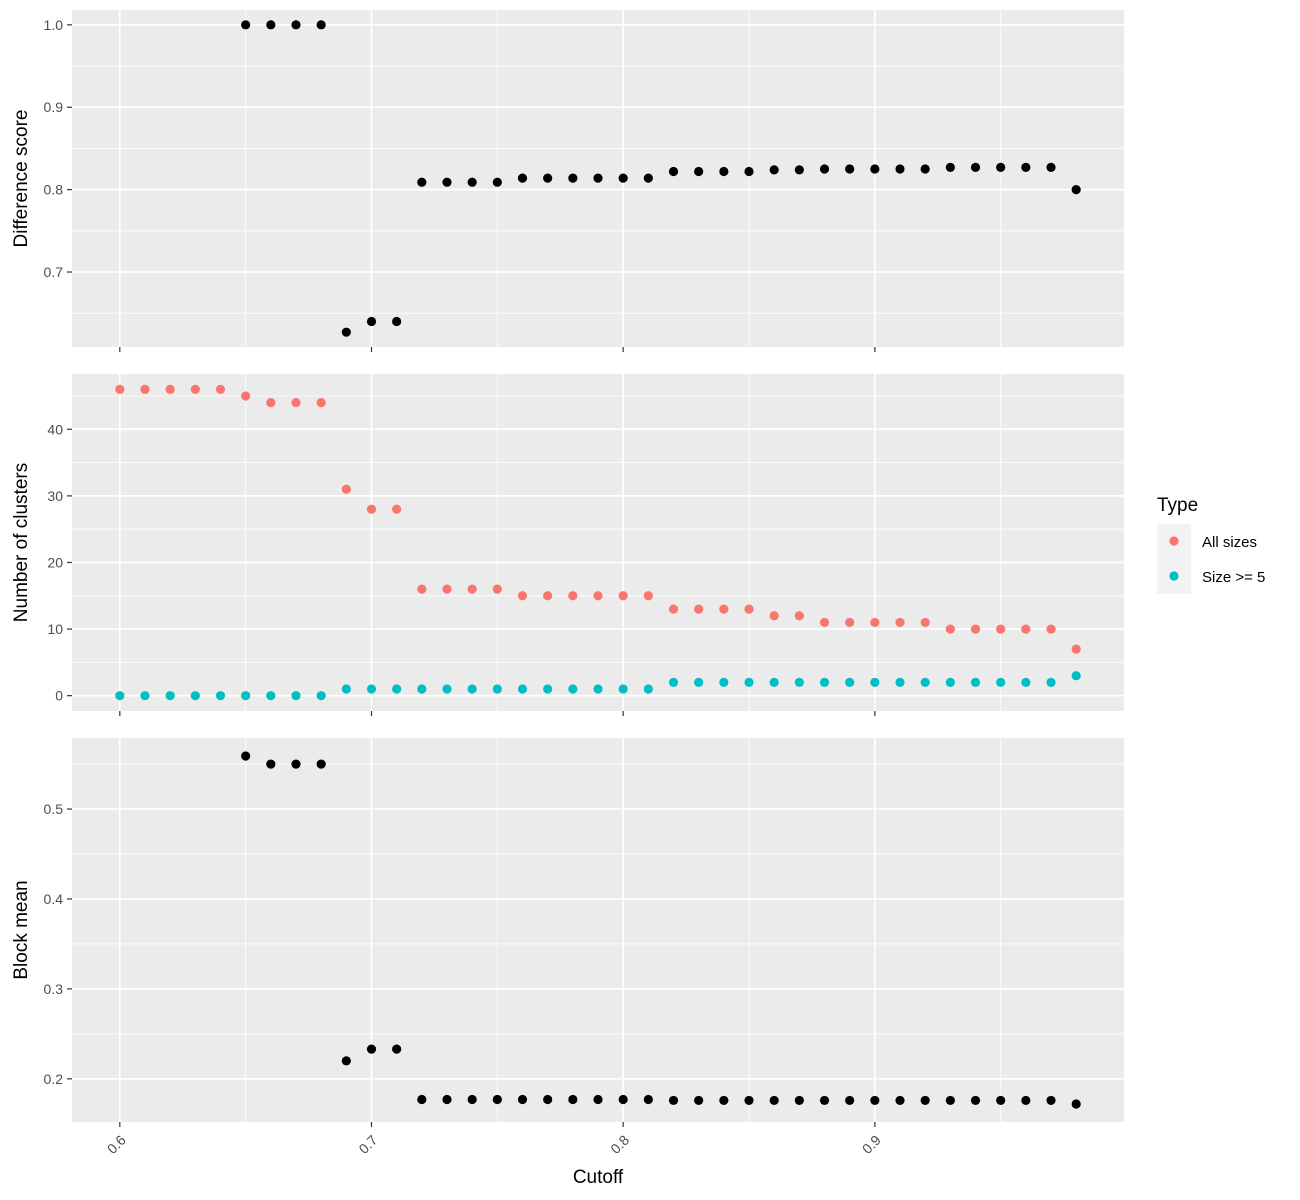 The height and width of the screenshot is (1200, 1300). Describe the element at coordinates (54, 190) in the screenshot. I see `y-tick-label: 0.8` at that location.